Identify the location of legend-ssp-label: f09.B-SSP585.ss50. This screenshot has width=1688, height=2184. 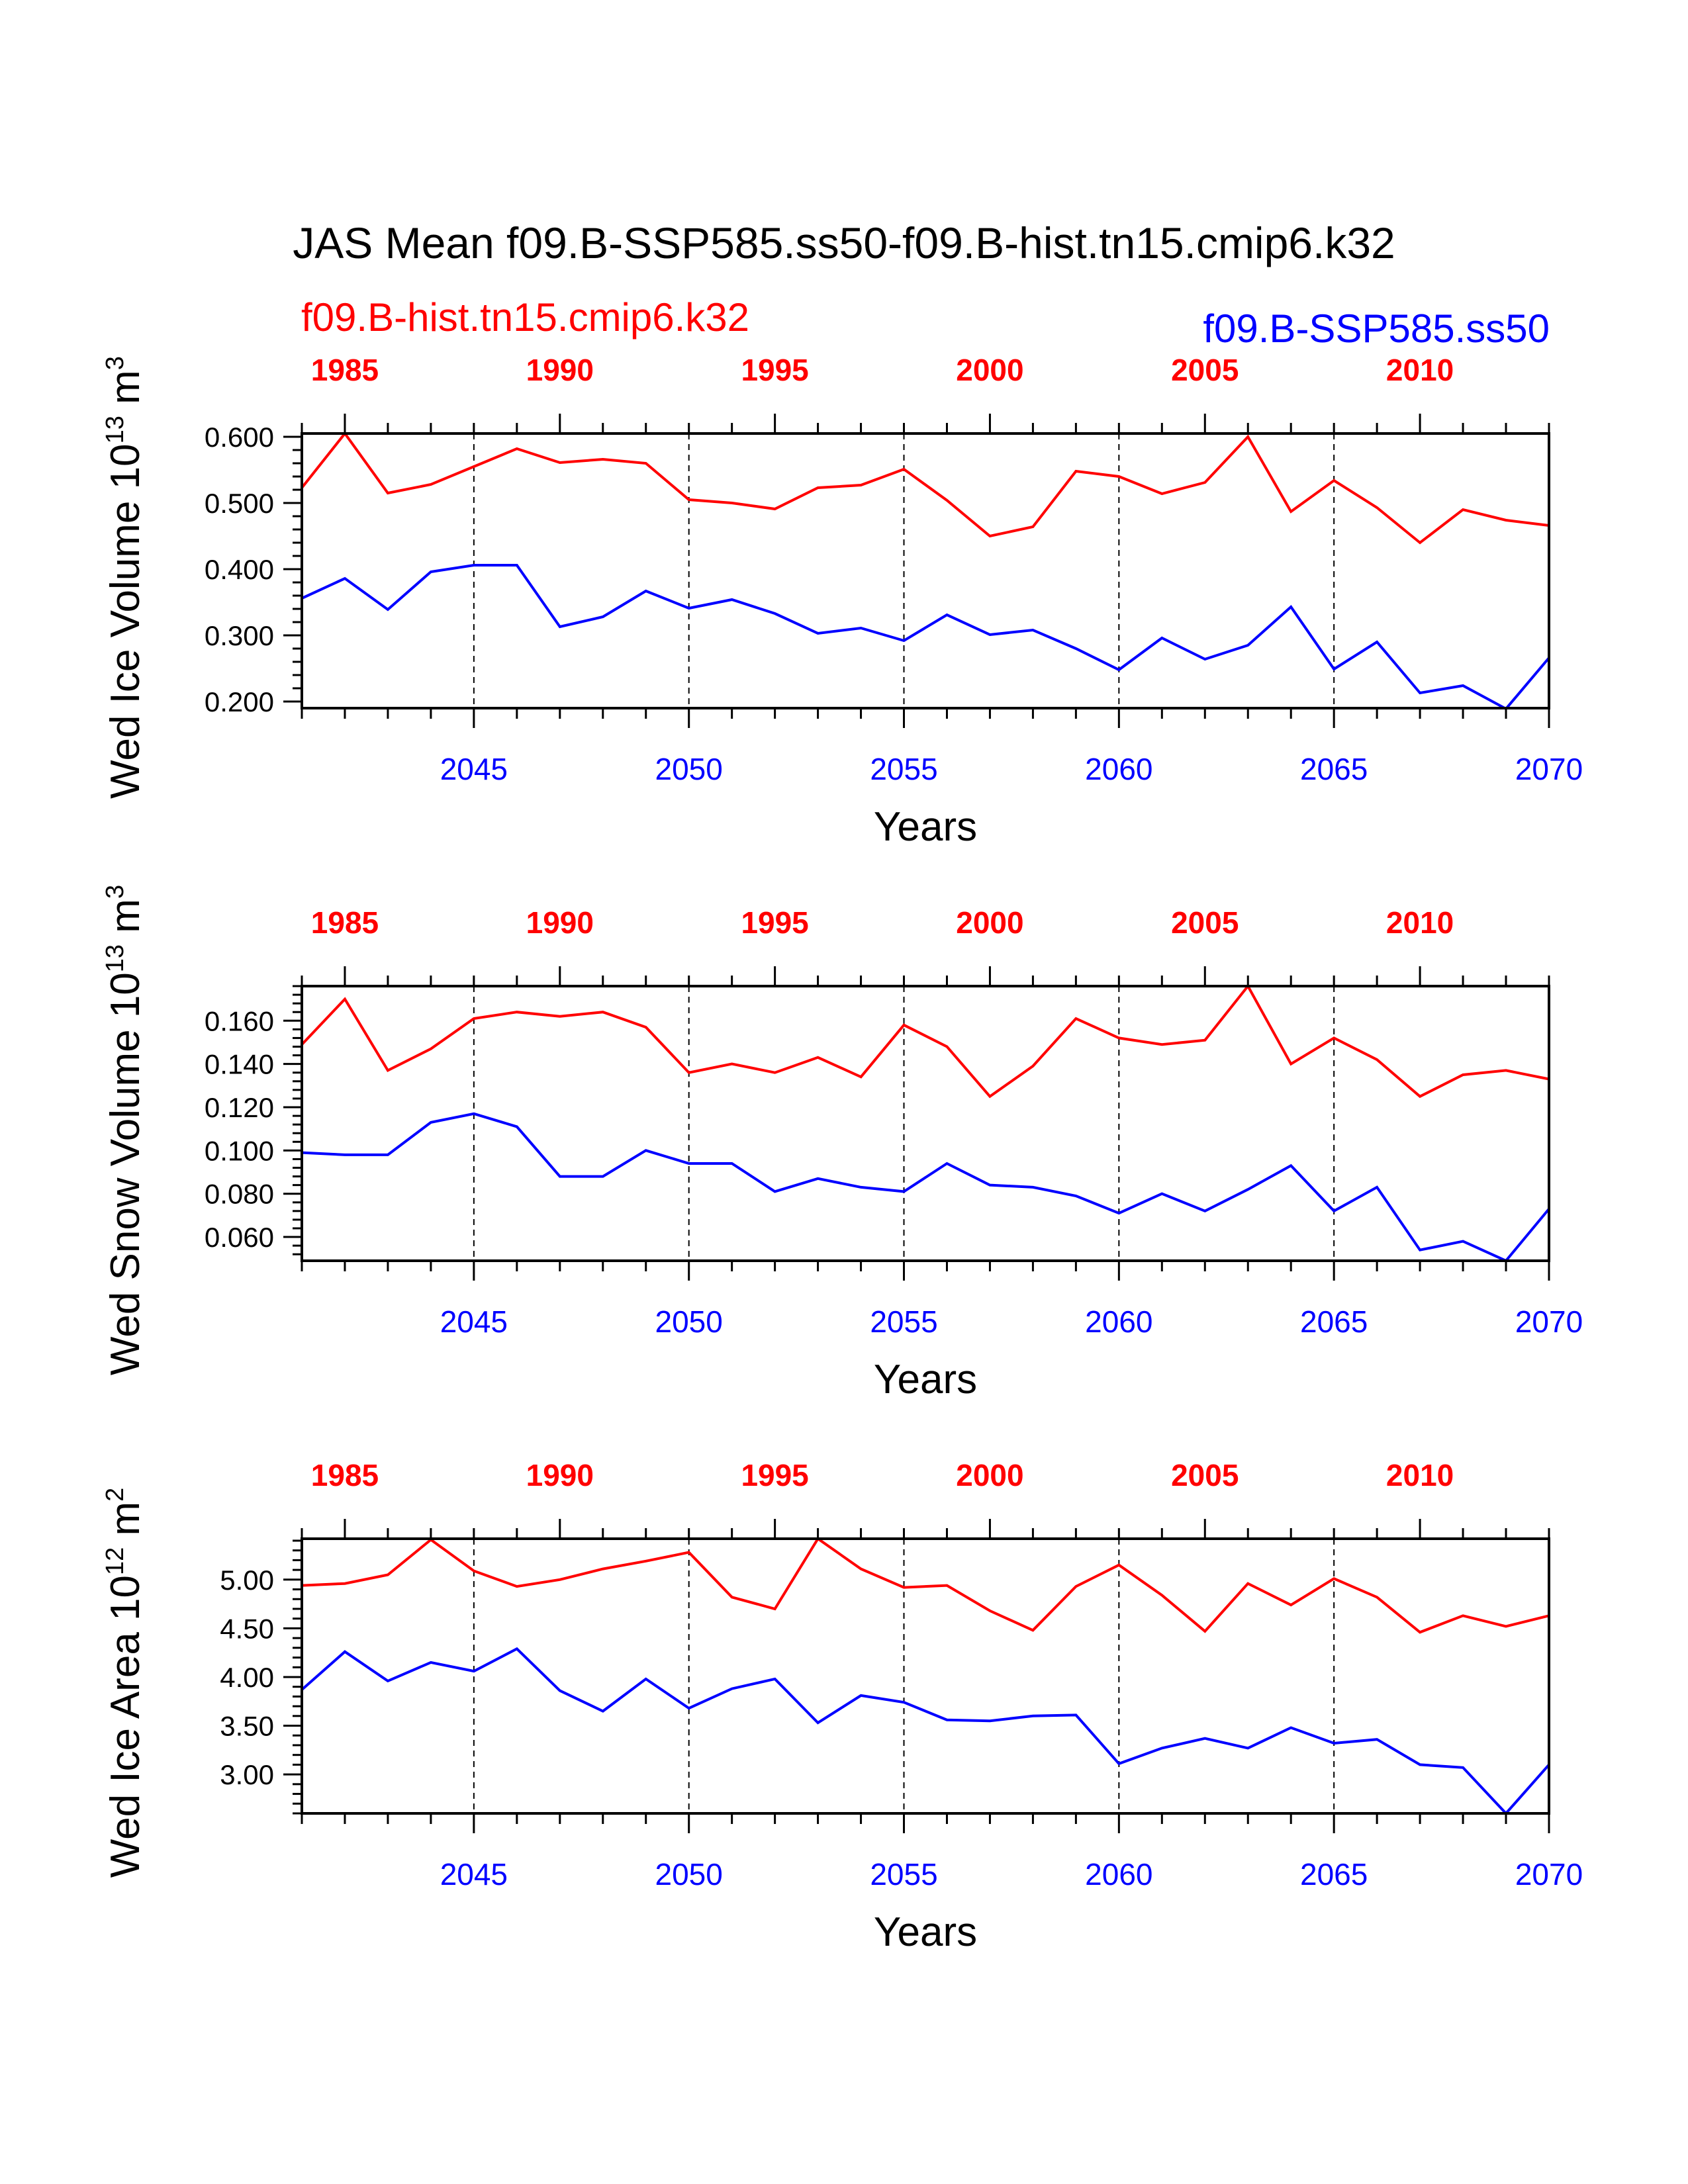
(1376, 328).